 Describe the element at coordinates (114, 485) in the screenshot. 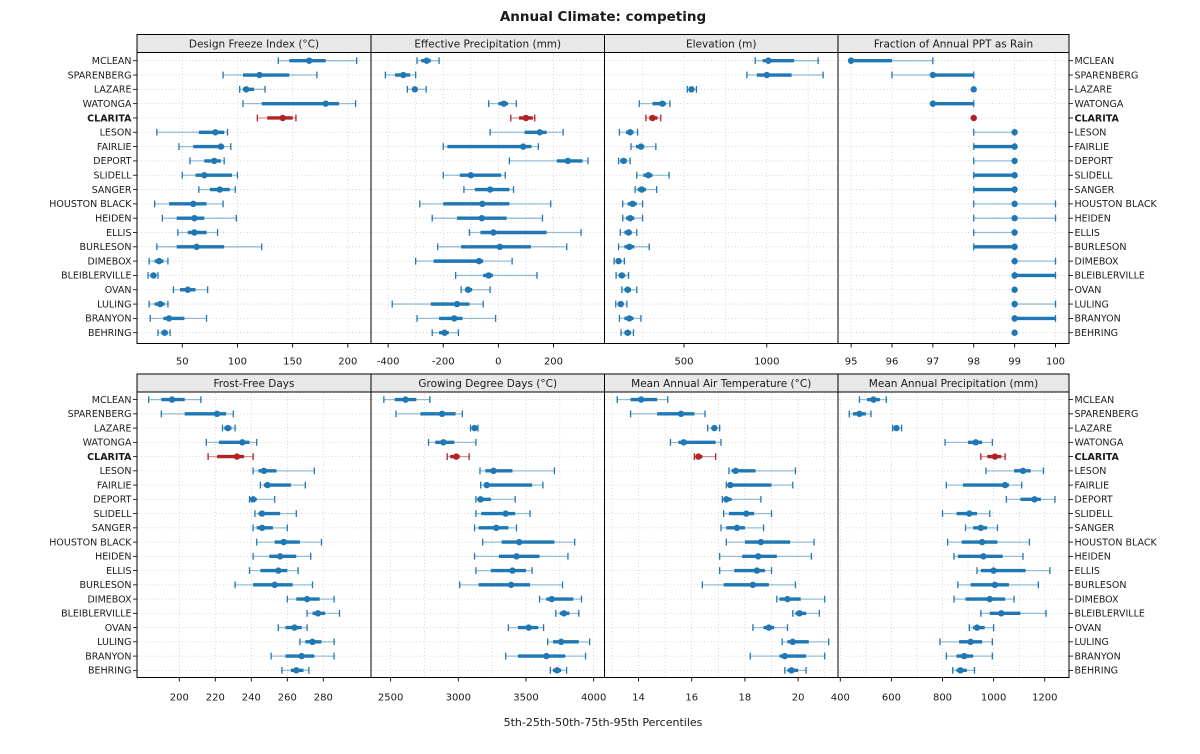

I see `station-label-left-fairlie: FAIRLIE` at that location.